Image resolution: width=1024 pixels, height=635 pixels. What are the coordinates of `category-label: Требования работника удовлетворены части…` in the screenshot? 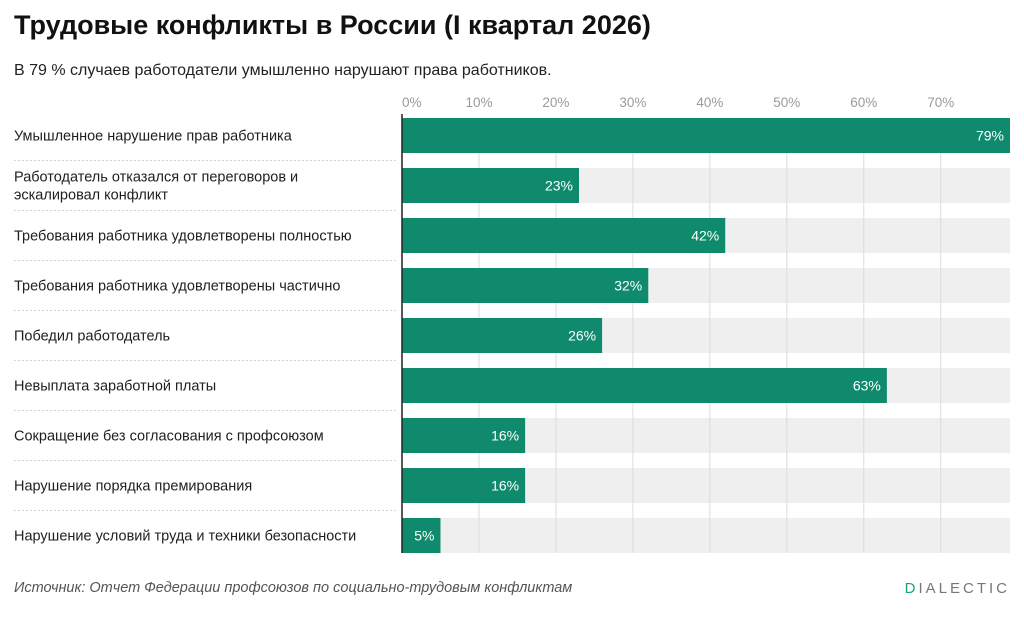 It's located at (177, 287).